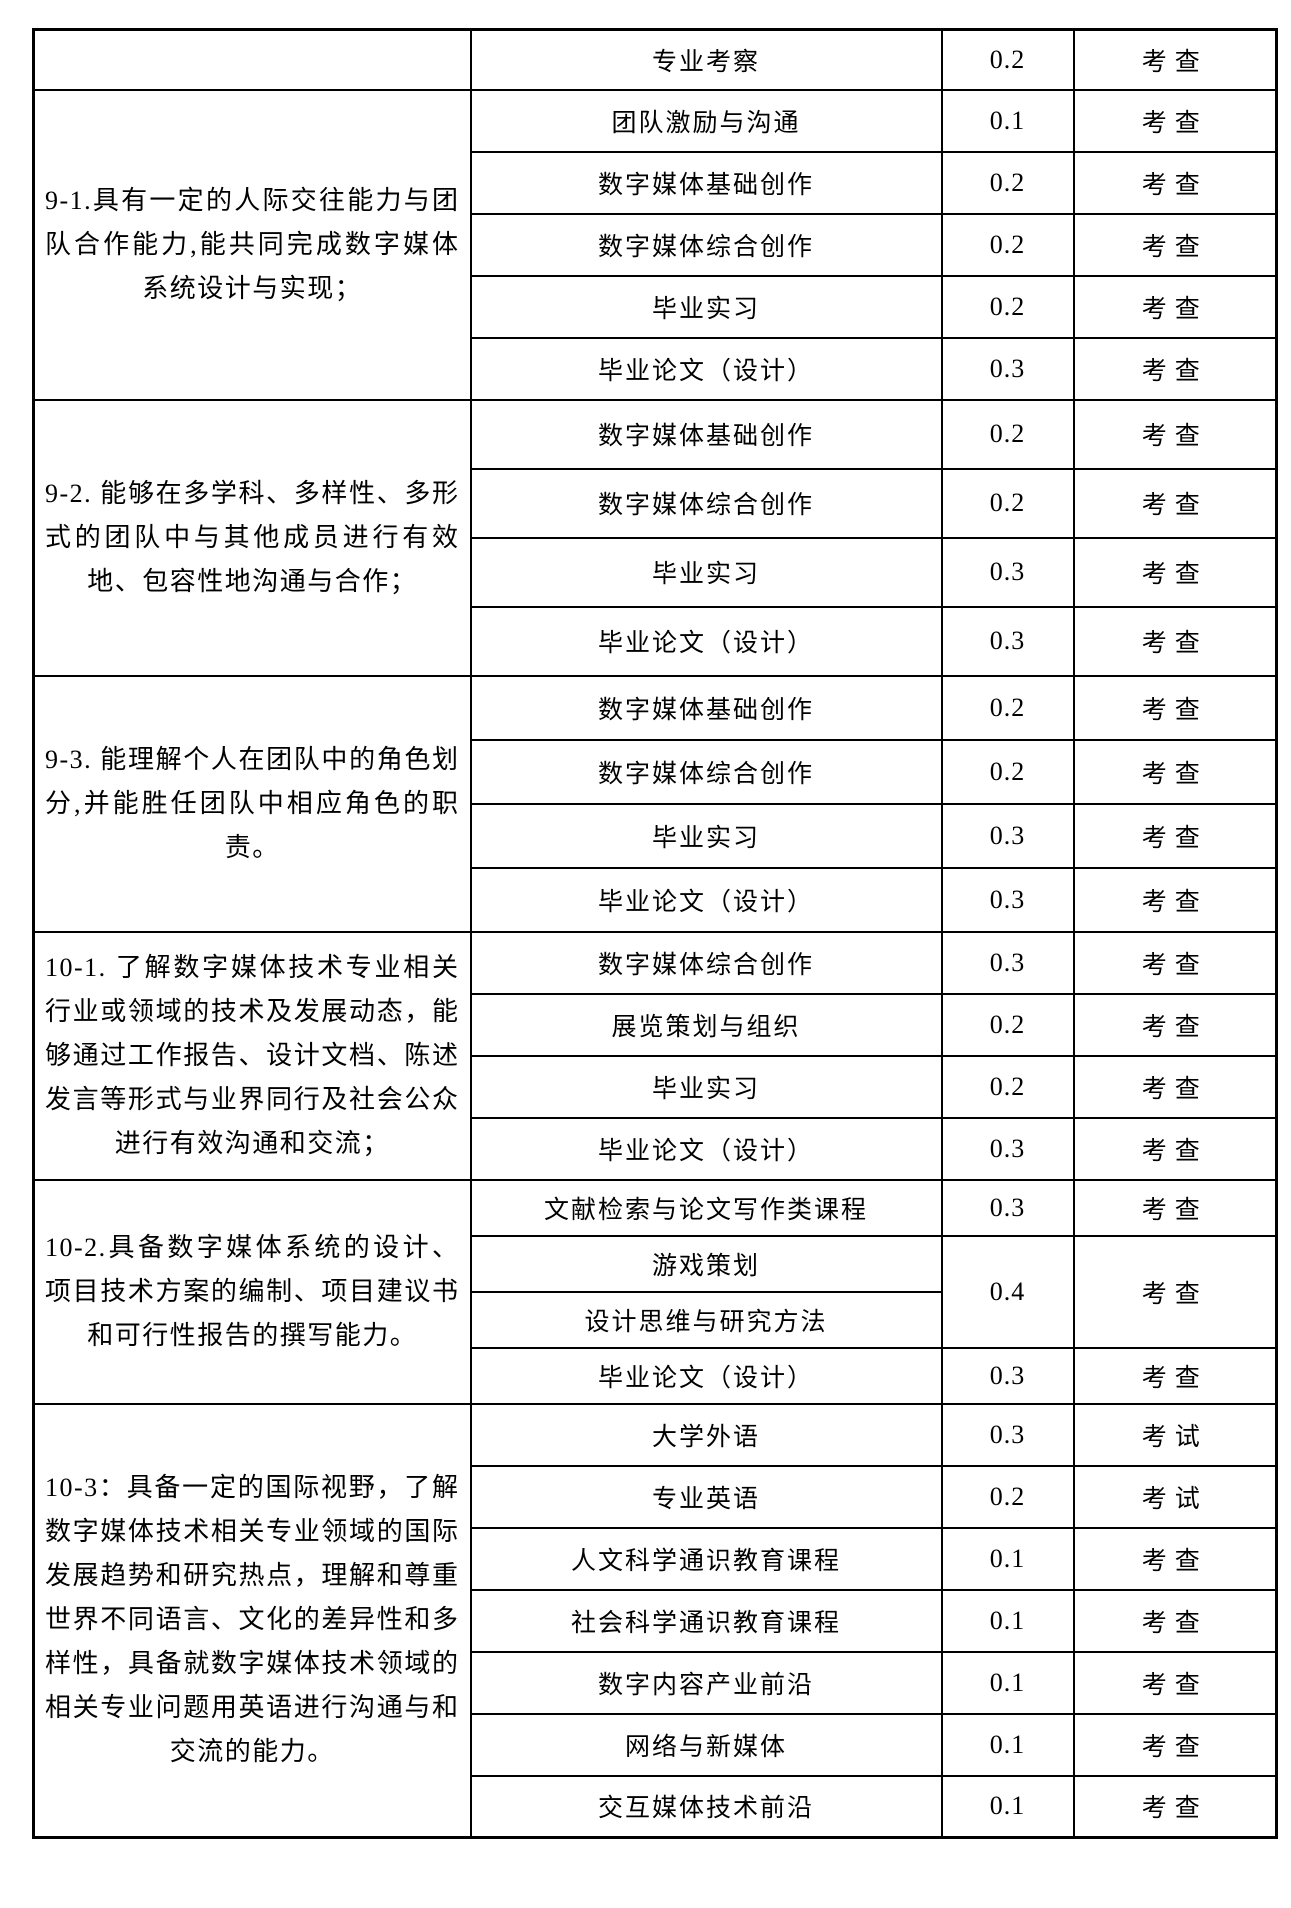  I want to click on table-row: 设计思维与研究方法, so click(655, 1319).